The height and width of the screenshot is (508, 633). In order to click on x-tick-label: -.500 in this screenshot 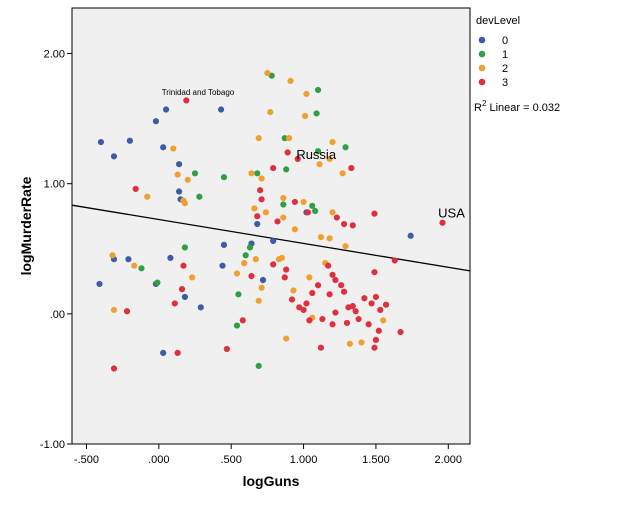, I will do `click(86, 460)`.